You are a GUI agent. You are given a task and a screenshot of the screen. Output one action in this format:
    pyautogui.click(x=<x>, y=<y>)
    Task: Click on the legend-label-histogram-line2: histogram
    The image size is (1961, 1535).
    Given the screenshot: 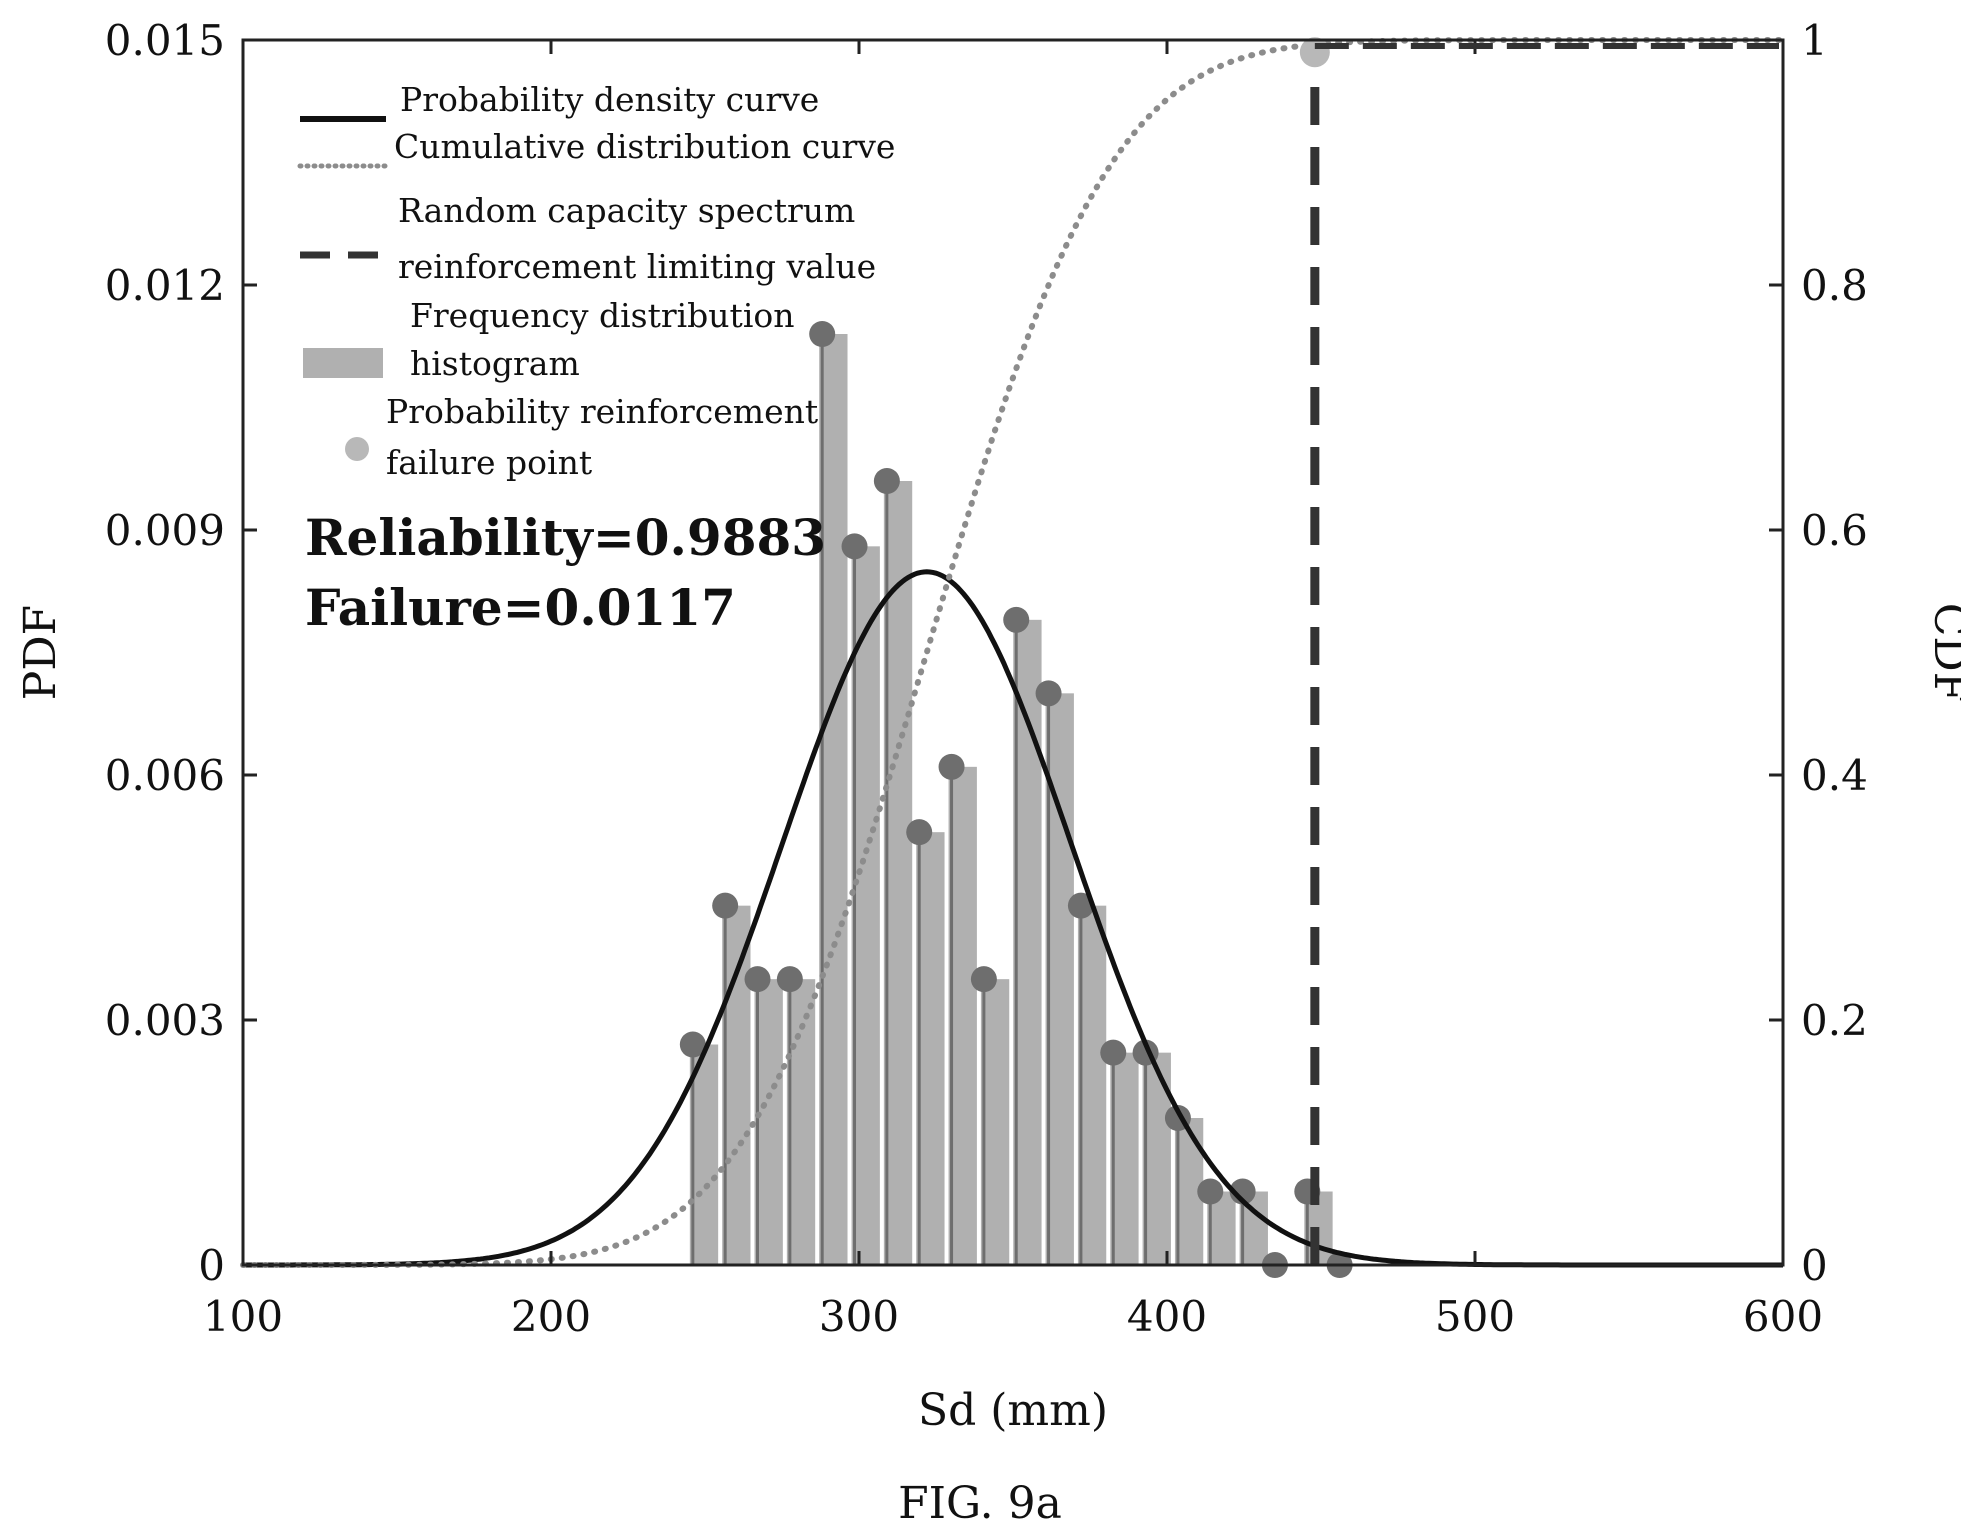 What is the action you would take?
    pyautogui.click(x=495, y=363)
    